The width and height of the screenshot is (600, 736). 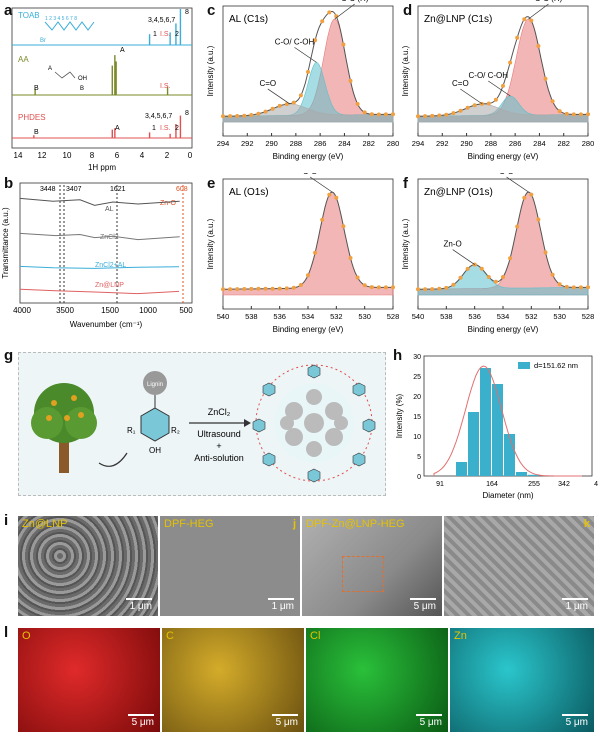 What do you see at coordinates (355, 524) in the screenshot?
I see `sem-jk-label: DPF-Zn@LNP-HEG` at bounding box center [355, 524].